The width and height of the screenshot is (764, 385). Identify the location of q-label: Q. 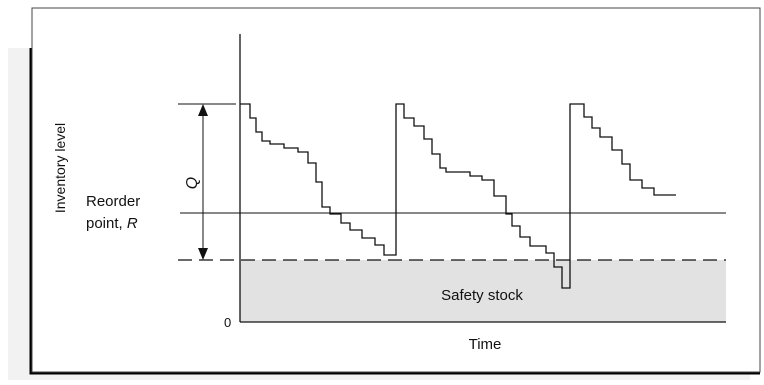
(192, 183).